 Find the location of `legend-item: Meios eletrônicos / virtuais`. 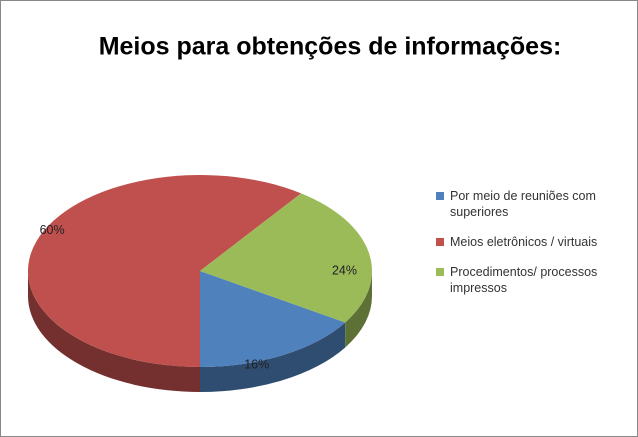

legend-item: Meios eletrônicos / virtuais is located at coordinates (528, 242).